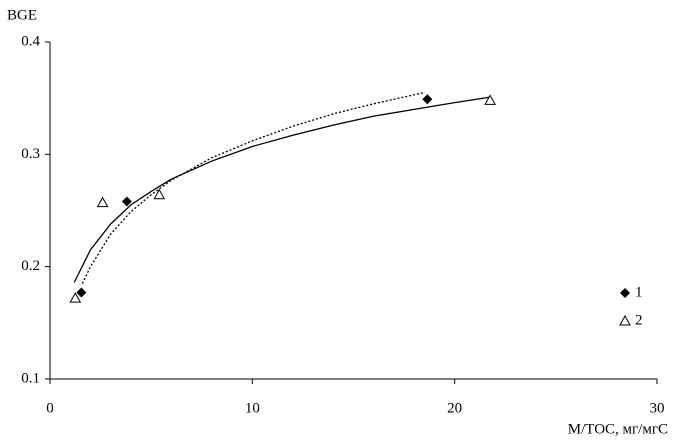 This screenshot has width=687, height=443. What do you see at coordinates (22, 15) in the screenshot?
I see `y-axis-title: BGE` at bounding box center [22, 15].